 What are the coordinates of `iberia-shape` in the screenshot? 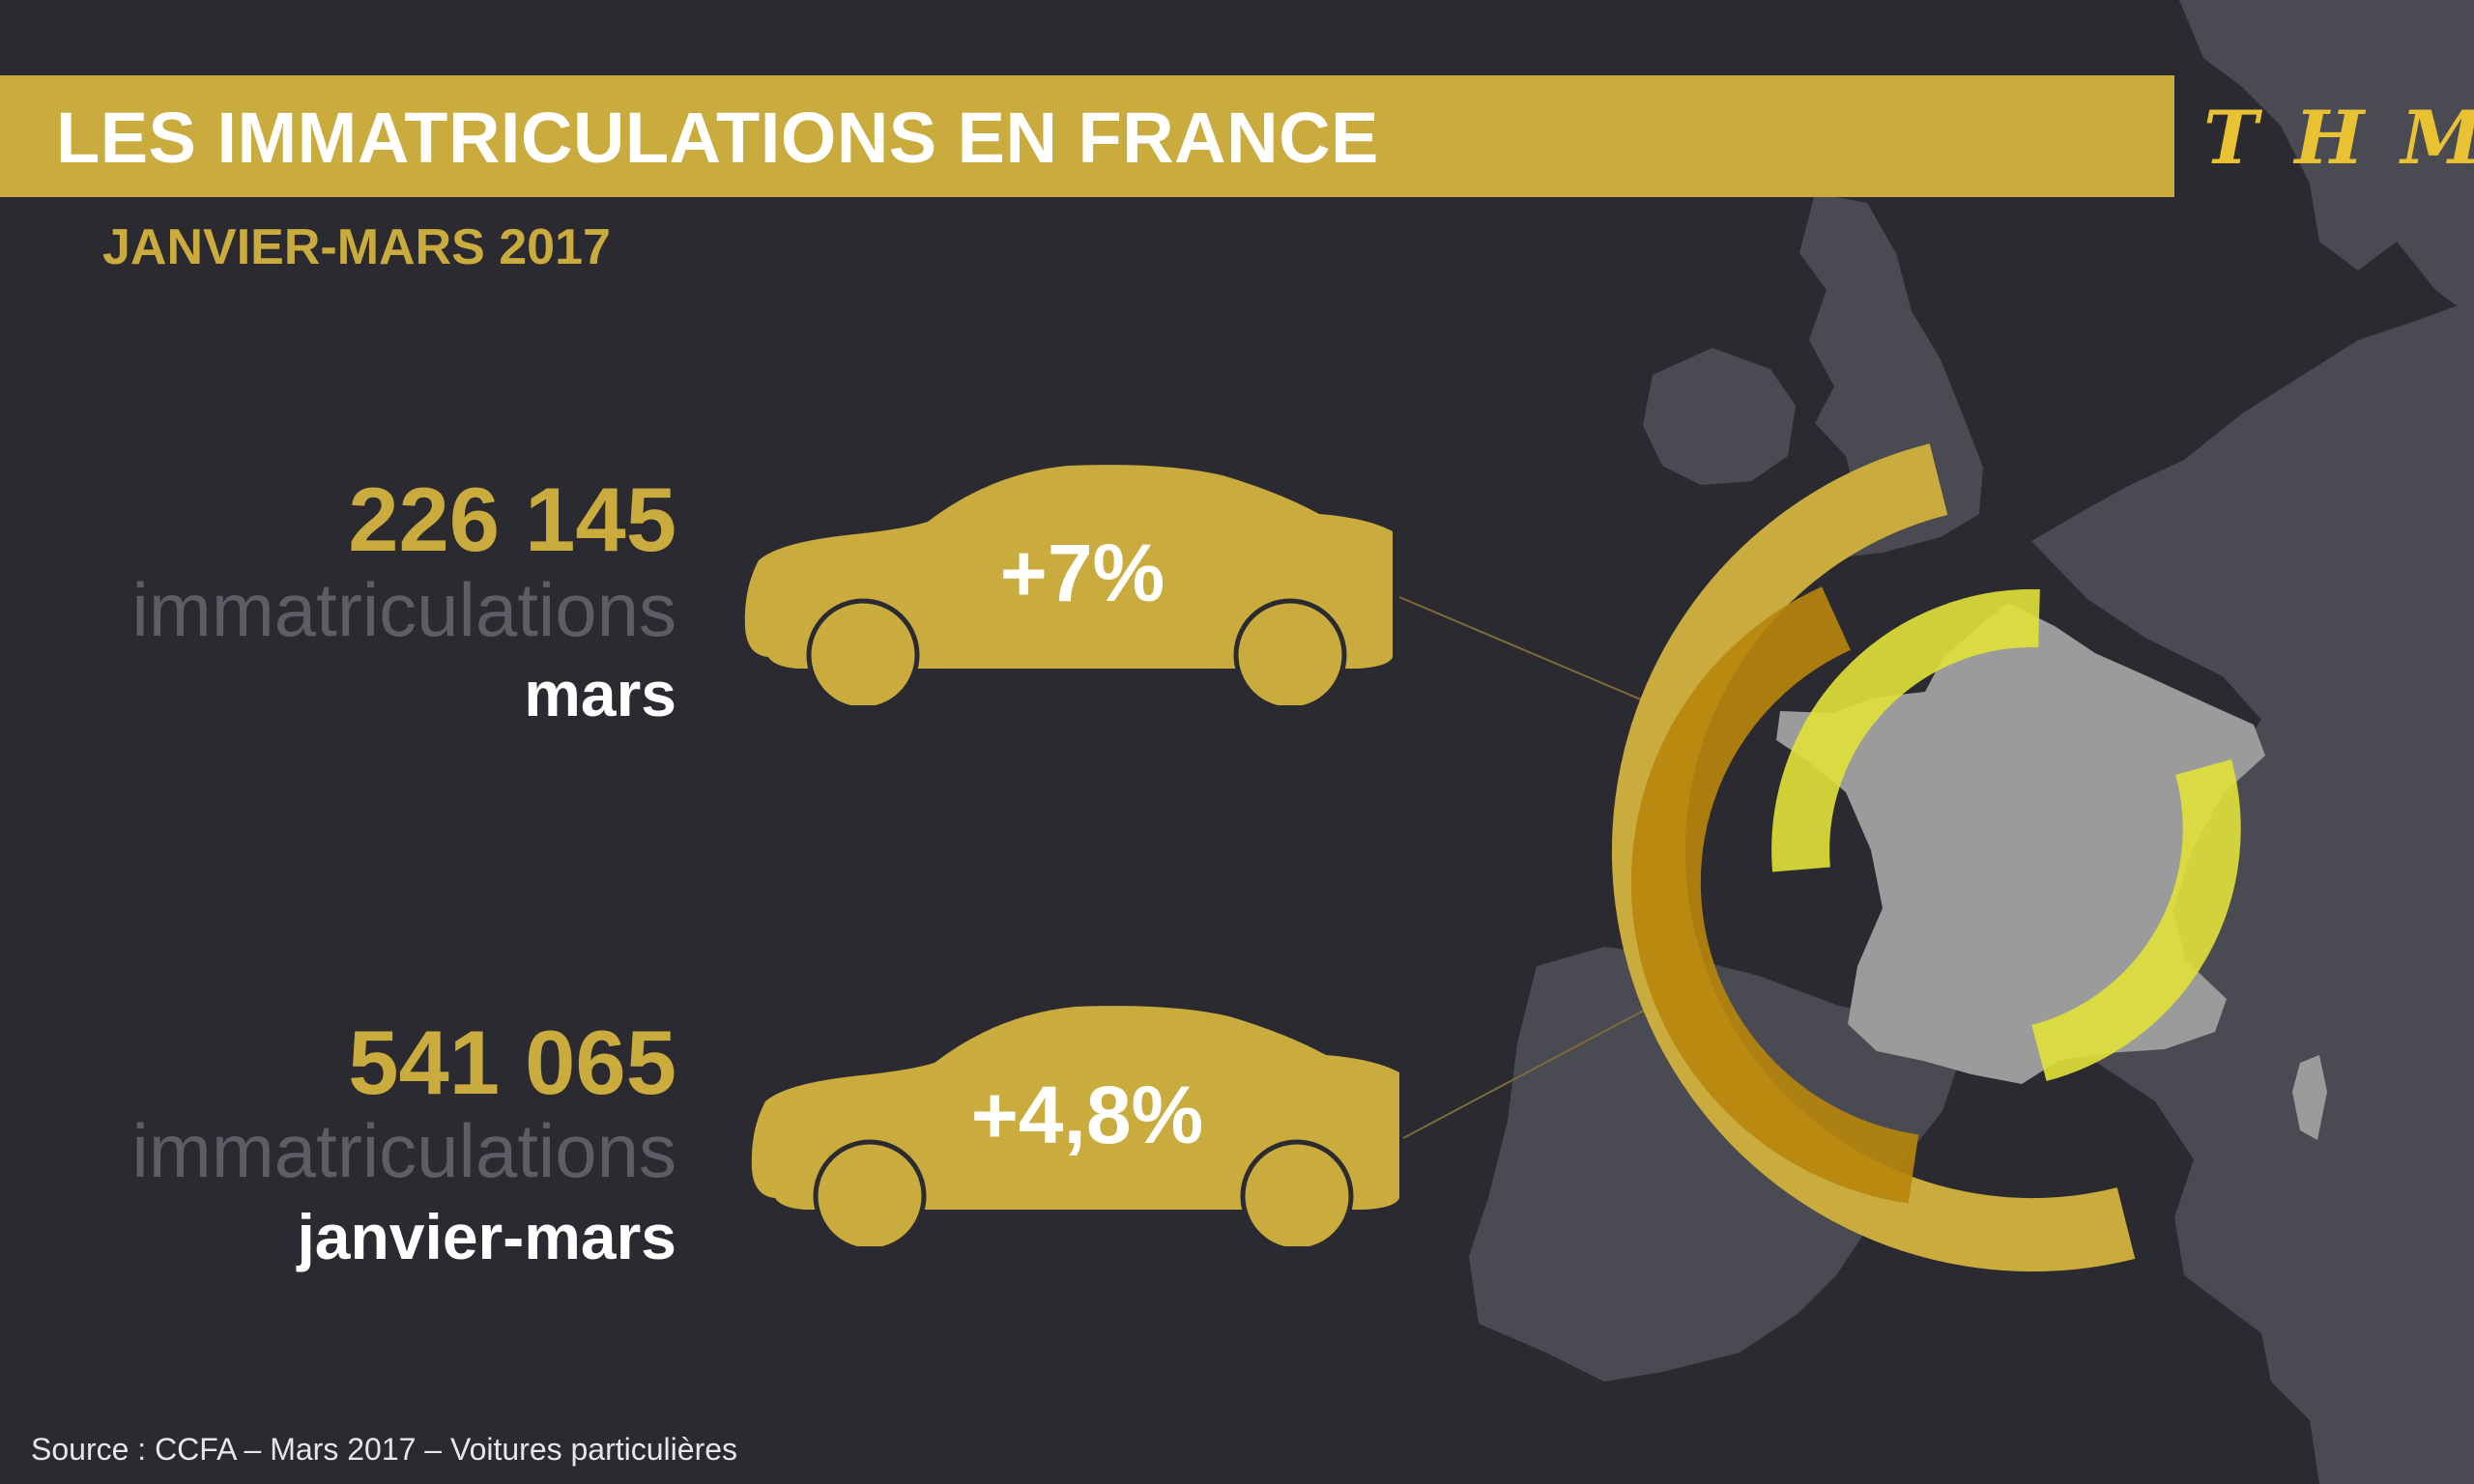 It's located at (1715, 1164).